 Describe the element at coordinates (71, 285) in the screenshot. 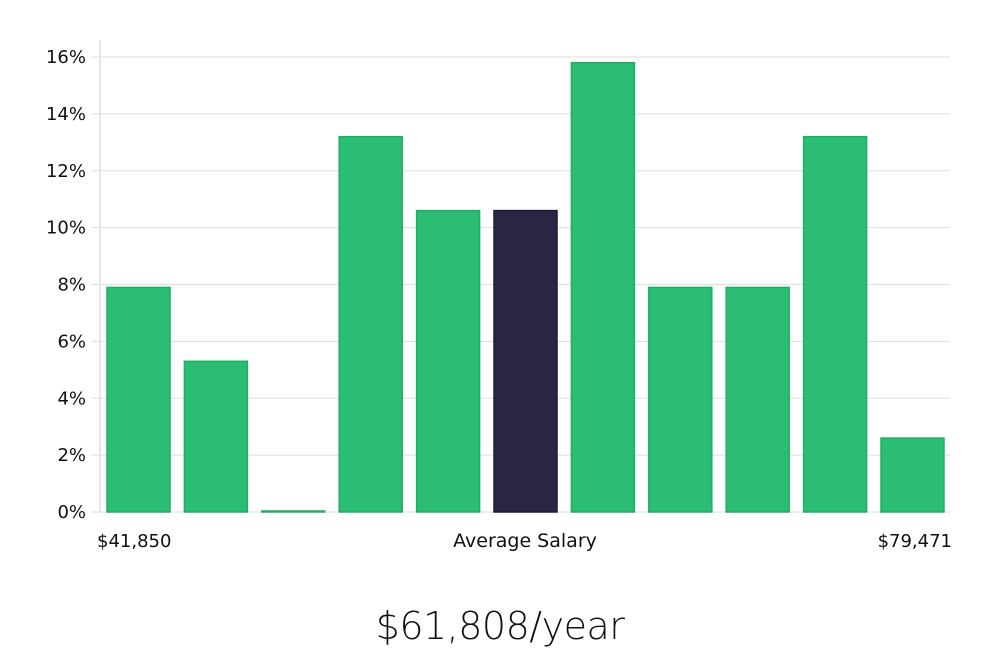

I see `y-tick-label: 8%` at that location.